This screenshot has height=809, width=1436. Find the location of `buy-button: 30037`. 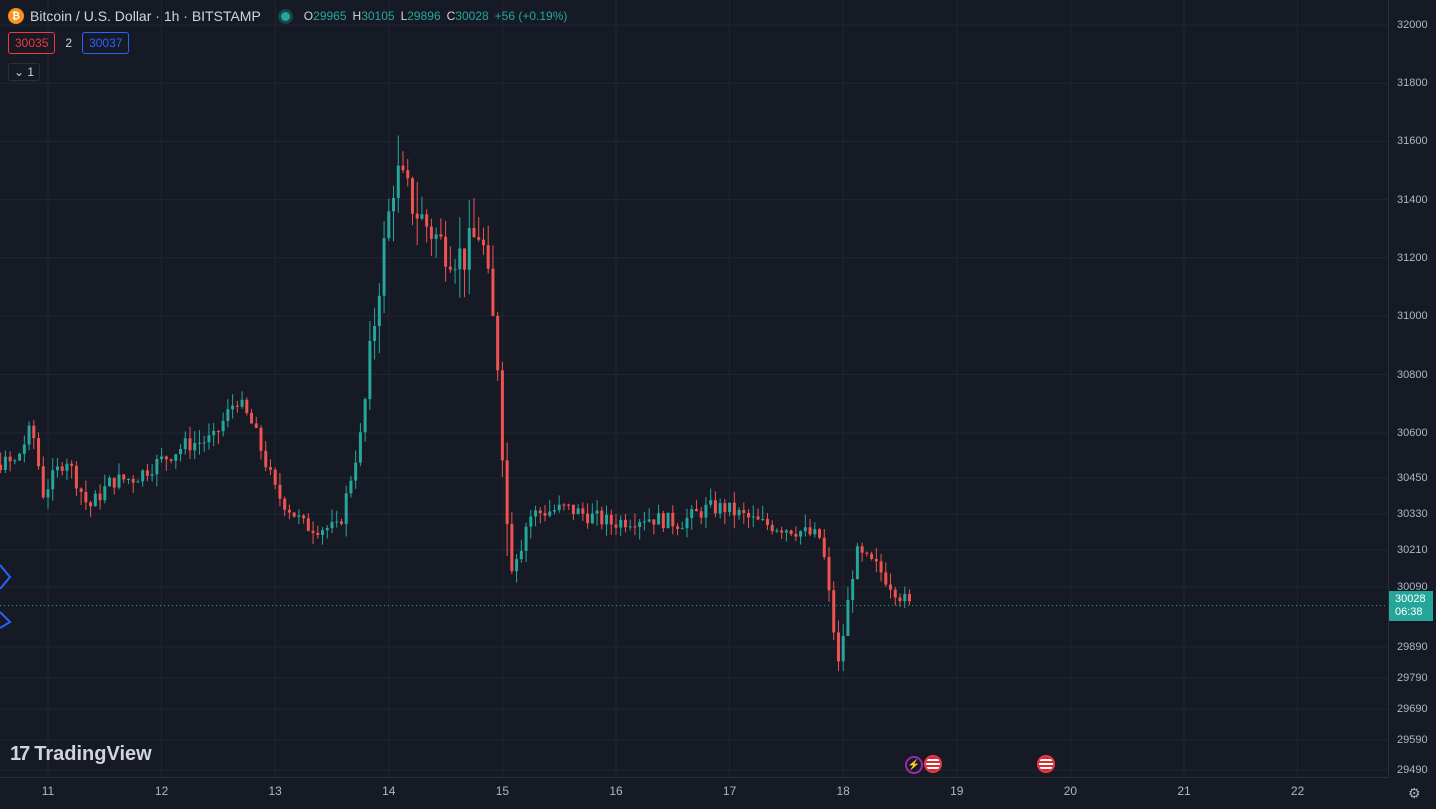

buy-button: 30037 is located at coordinates (106, 43).